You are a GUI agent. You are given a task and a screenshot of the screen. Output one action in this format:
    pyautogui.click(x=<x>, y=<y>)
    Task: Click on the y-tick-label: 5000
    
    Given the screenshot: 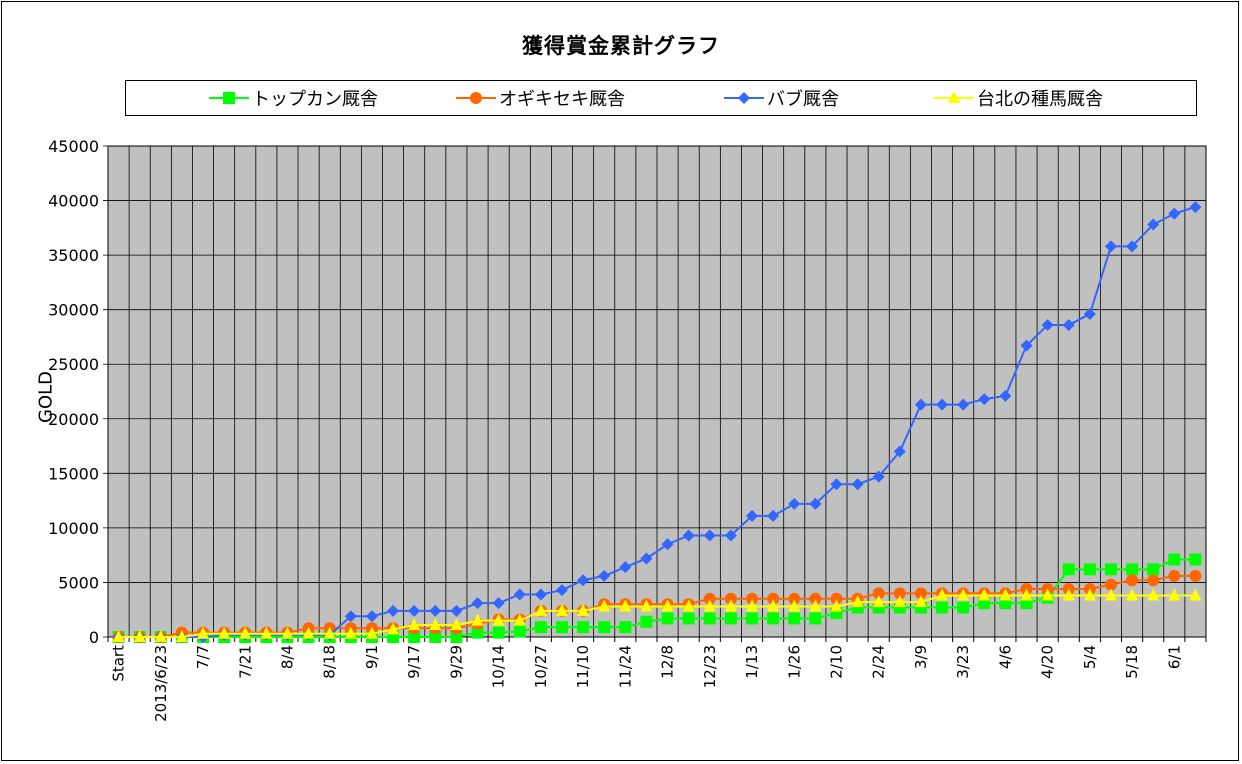 What is the action you would take?
    pyautogui.click(x=78, y=582)
    